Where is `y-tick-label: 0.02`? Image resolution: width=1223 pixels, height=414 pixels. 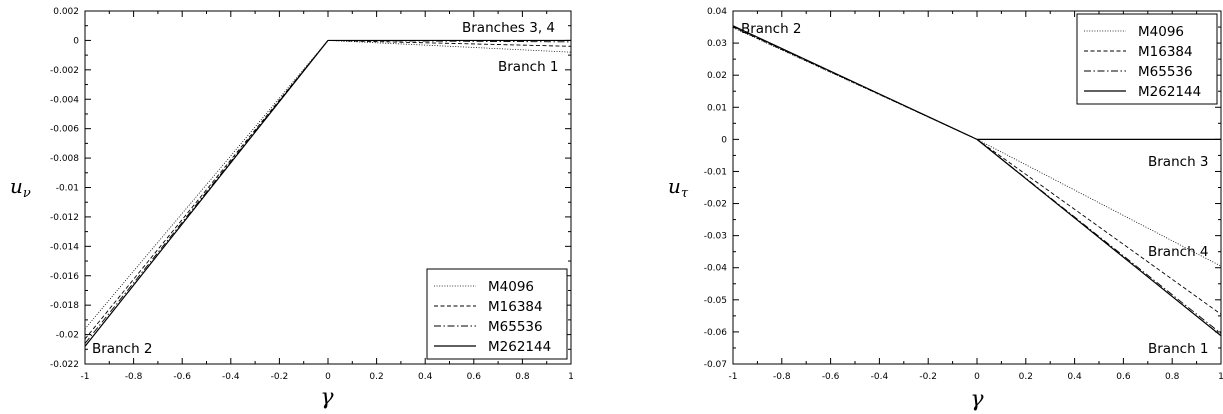
y-tick-label: 0.02 is located at coordinates (717, 76).